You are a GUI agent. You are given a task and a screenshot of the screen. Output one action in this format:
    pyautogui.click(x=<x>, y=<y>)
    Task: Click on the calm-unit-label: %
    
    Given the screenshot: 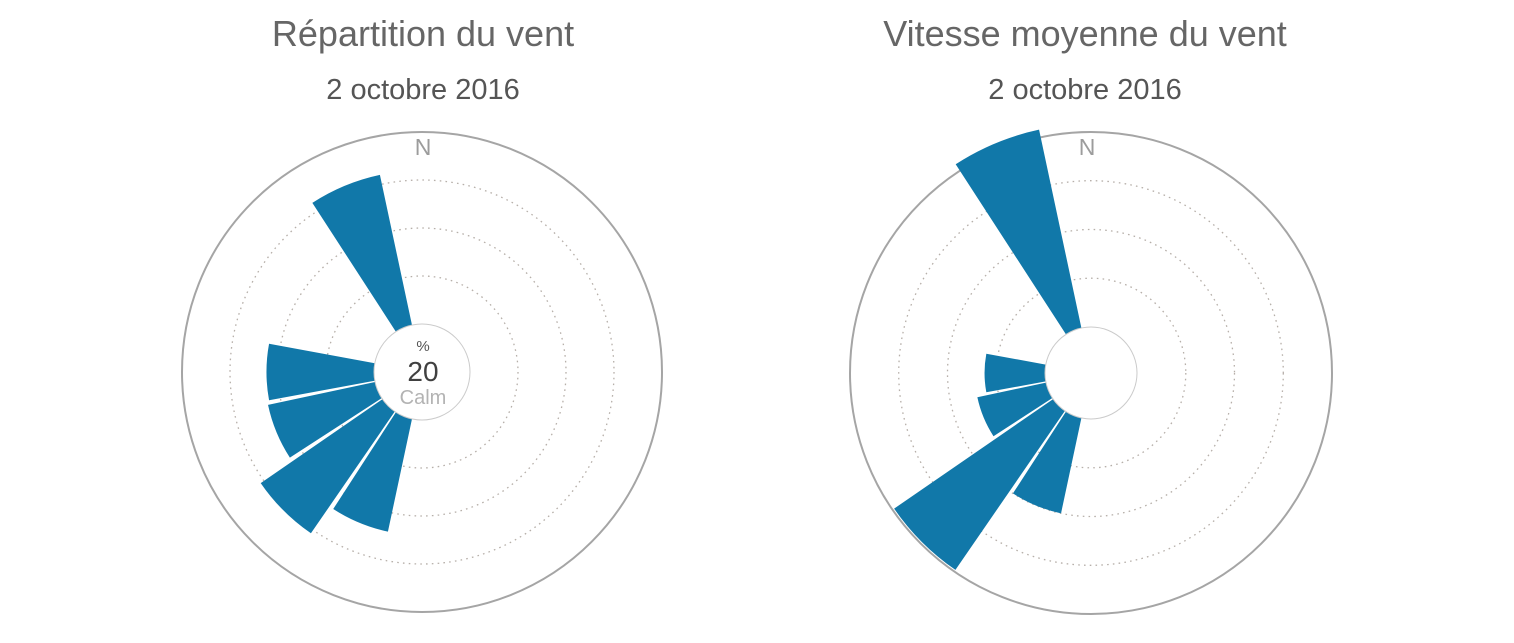 What is the action you would take?
    pyautogui.click(x=423, y=346)
    